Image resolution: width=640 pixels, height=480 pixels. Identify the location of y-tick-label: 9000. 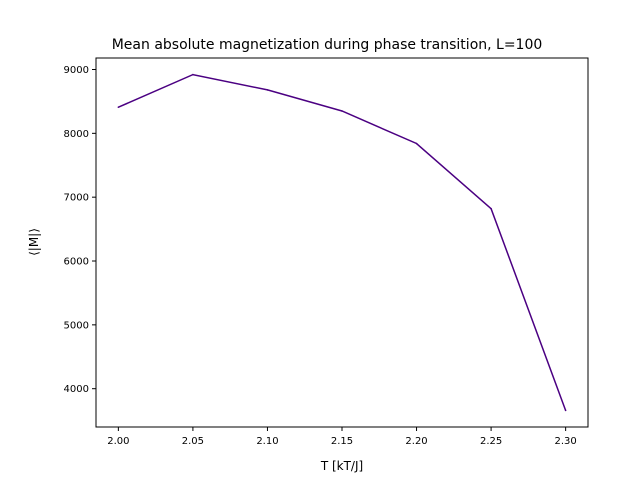
(76, 70).